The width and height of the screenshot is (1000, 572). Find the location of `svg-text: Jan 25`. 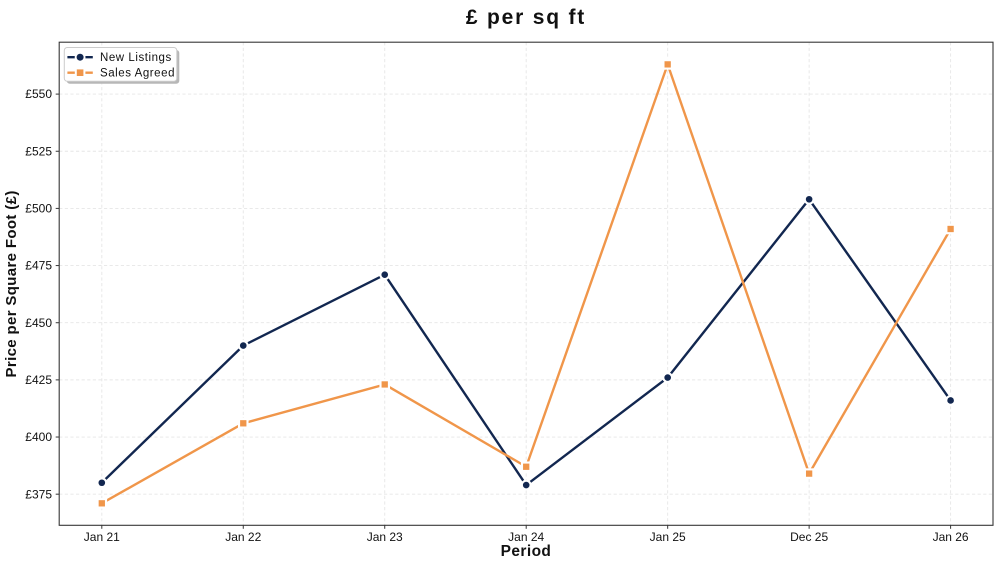

svg-text: Jan 25 is located at coordinates (668, 537).